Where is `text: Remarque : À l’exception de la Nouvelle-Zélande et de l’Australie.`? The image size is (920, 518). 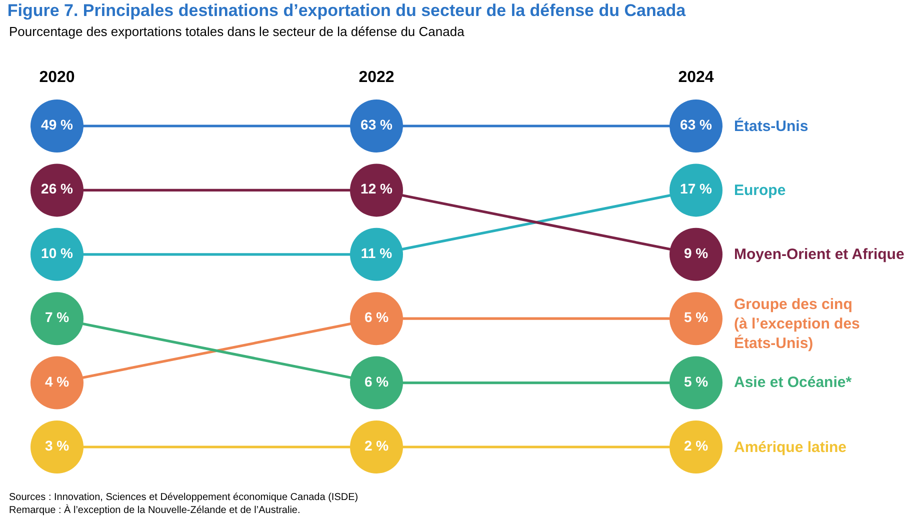 text: Remarque : À l’exception de la Nouvelle-Zélande et de l’Australie. is located at coordinates (154, 510).